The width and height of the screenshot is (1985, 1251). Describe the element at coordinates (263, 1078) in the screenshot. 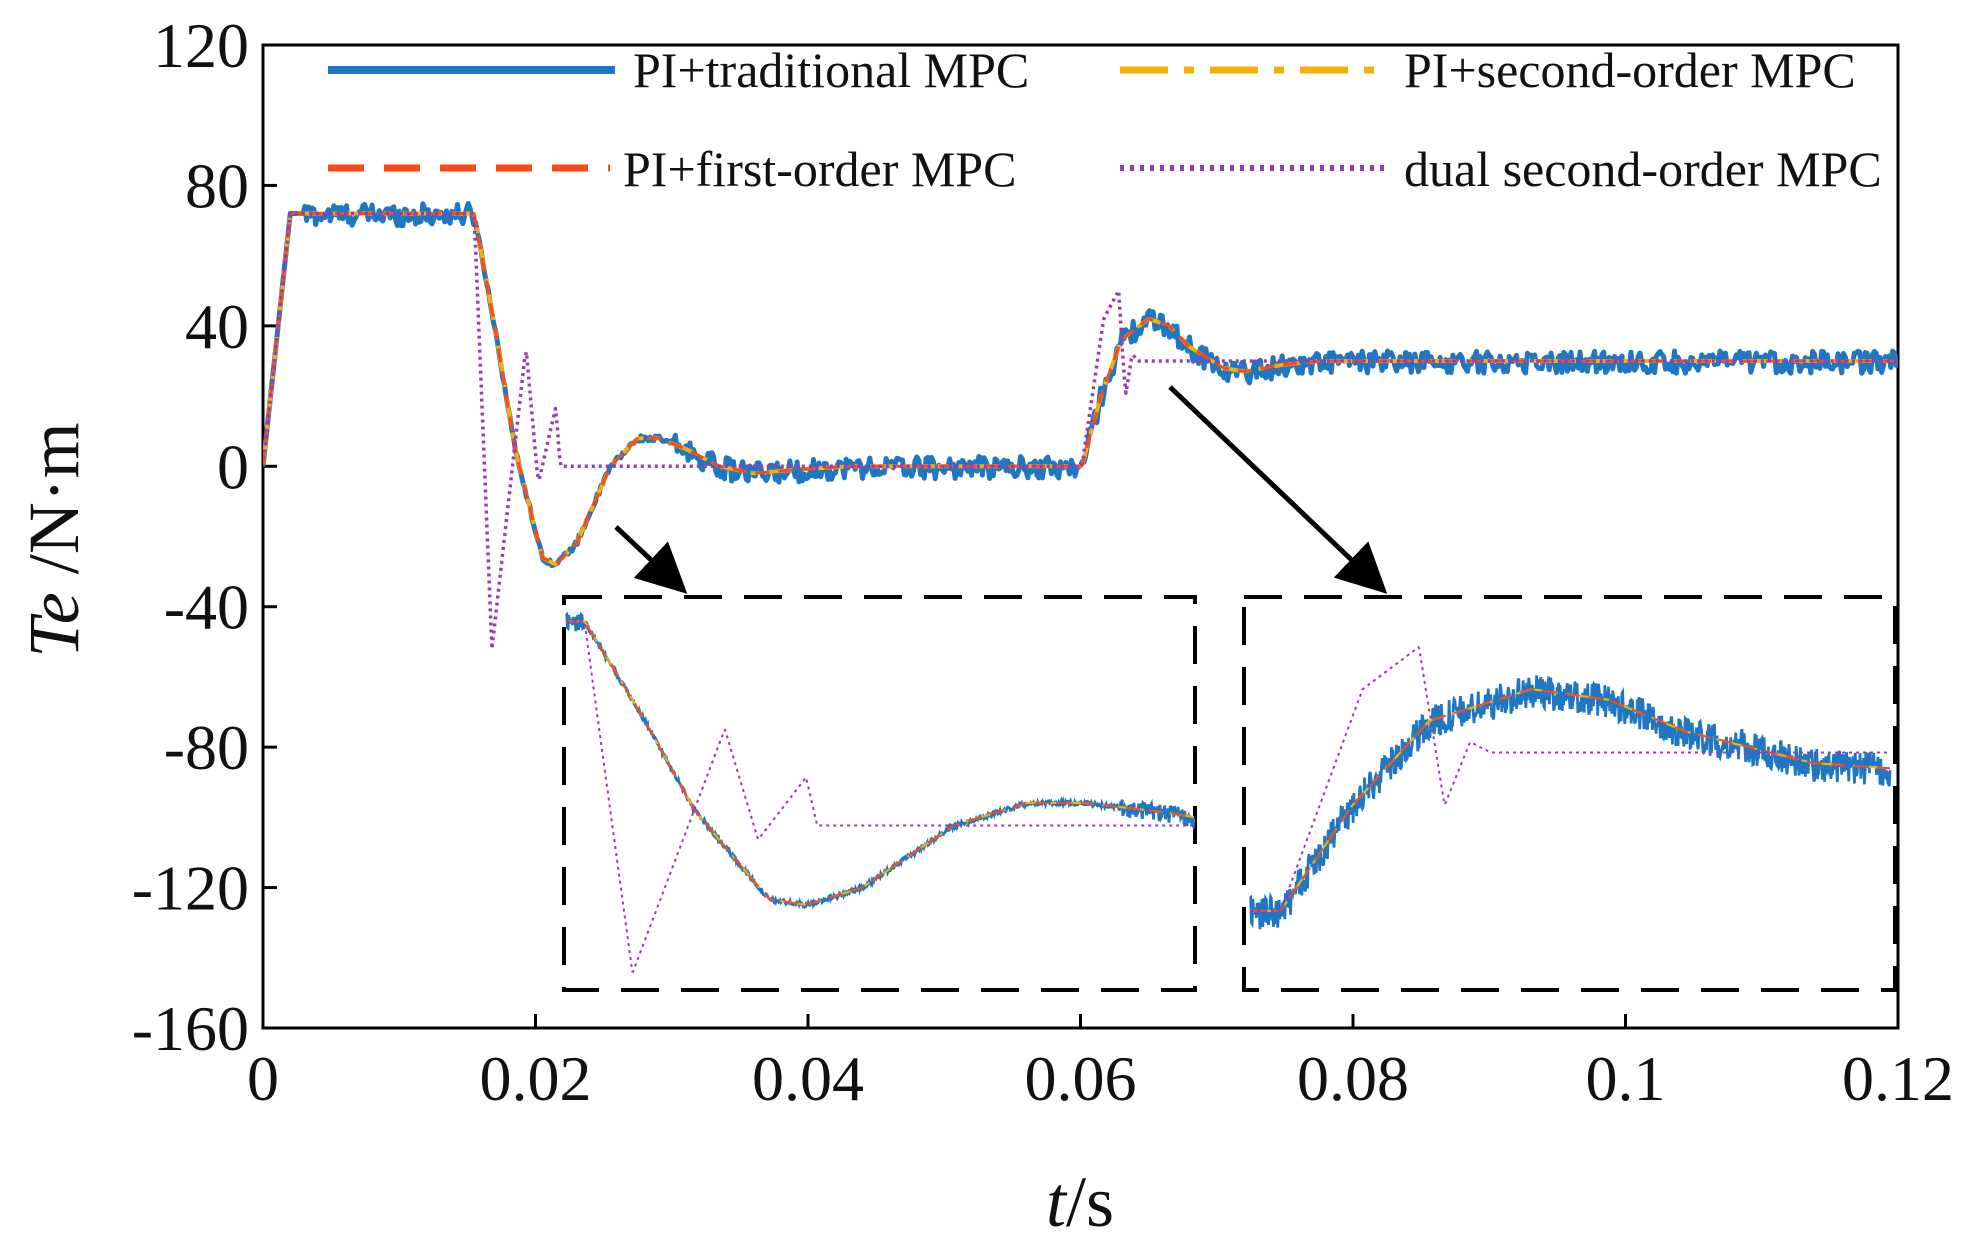

I see `x-tick-label: 0` at that location.